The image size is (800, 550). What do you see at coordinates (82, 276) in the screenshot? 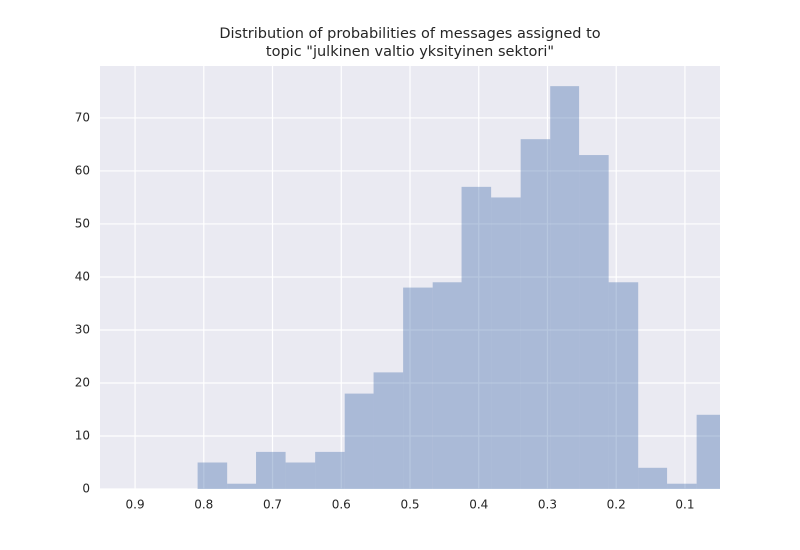
I see `y-tick-label: 40` at bounding box center [82, 276].